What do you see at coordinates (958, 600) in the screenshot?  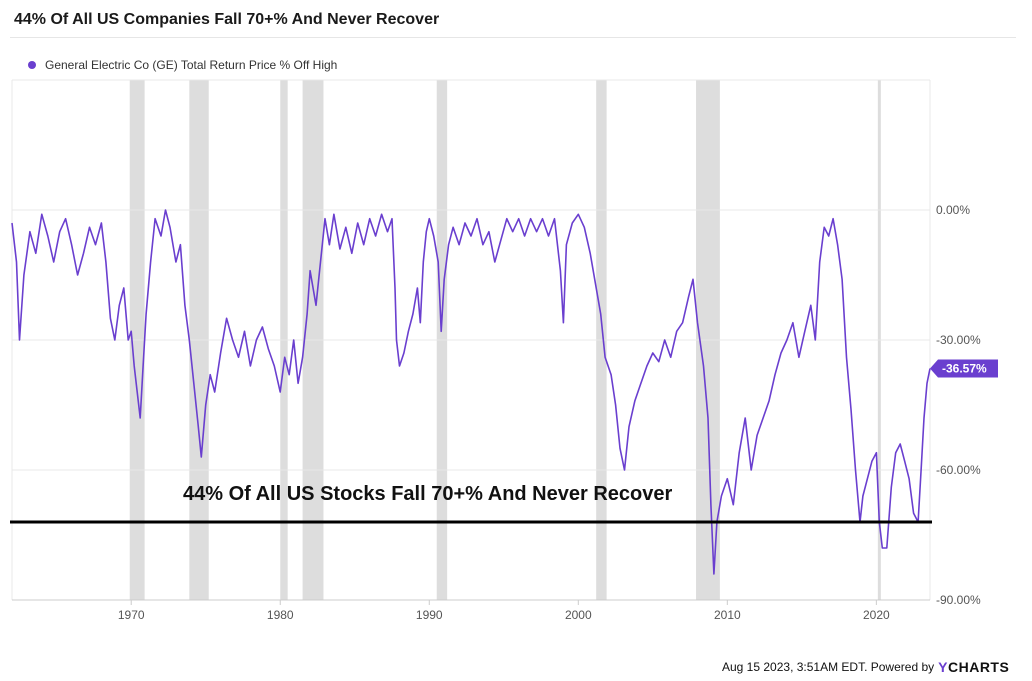 I see `y-tick-label: -90.00%` at bounding box center [958, 600].